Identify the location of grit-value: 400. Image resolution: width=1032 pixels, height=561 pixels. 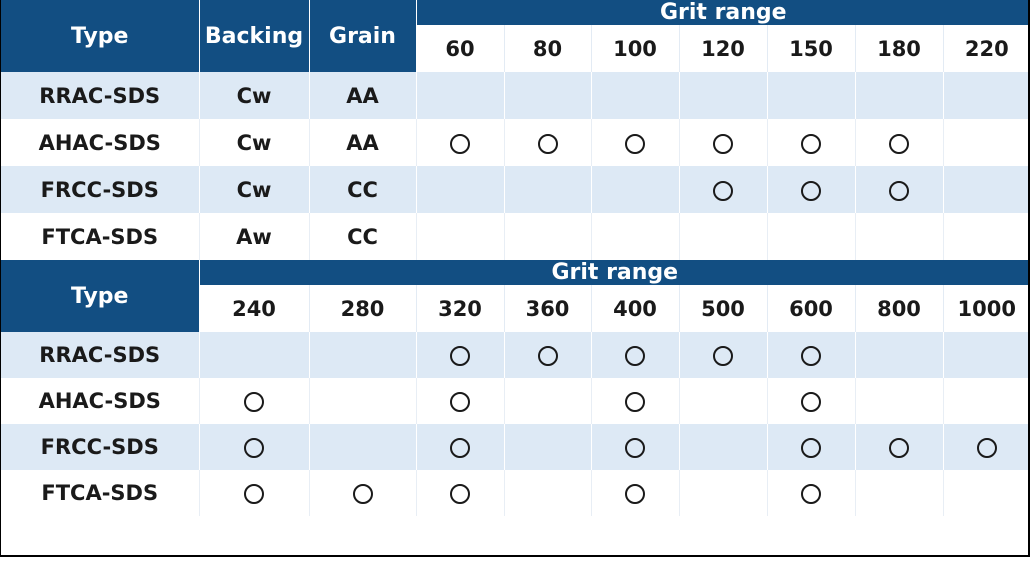
(635, 308).